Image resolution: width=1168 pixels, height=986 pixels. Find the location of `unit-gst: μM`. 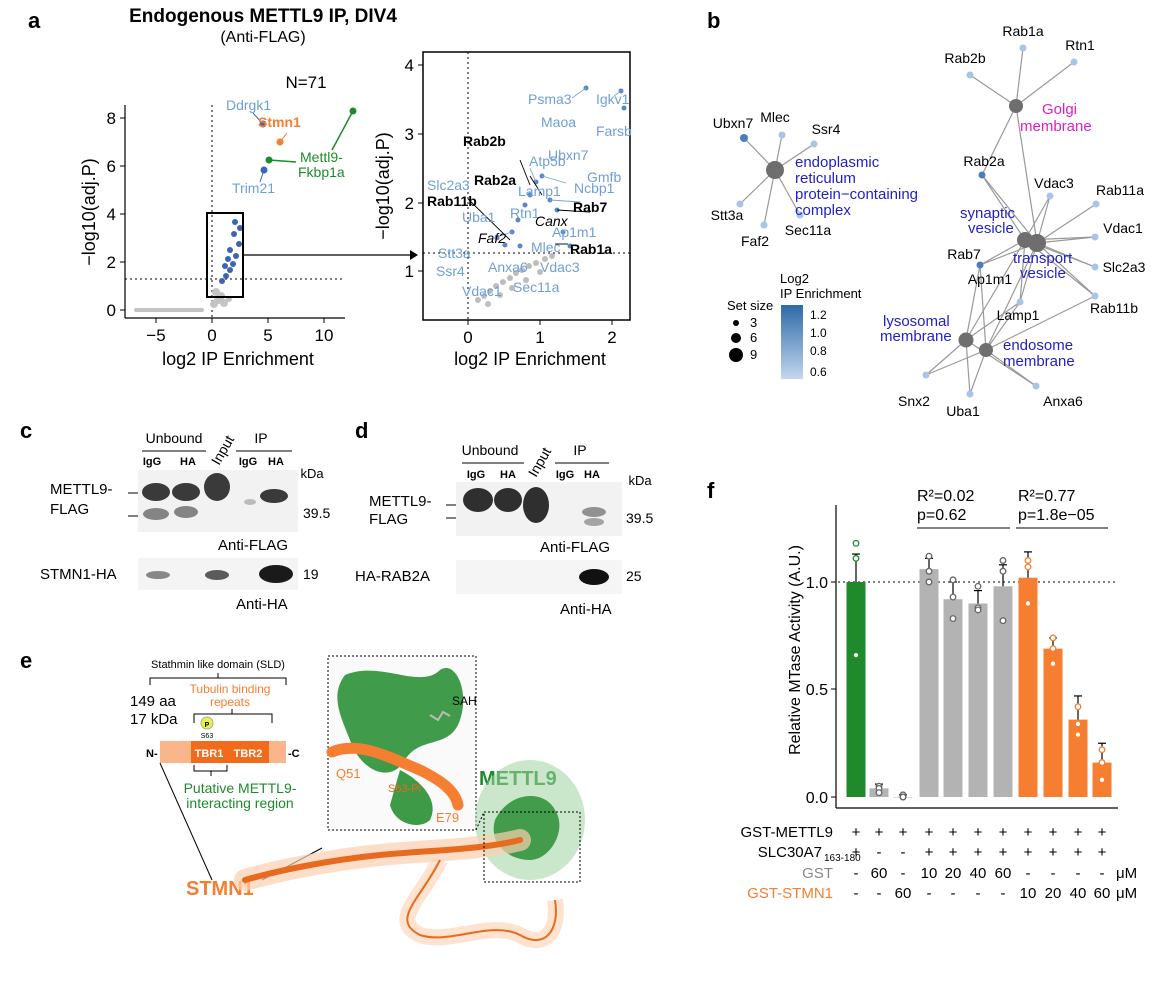

unit-gst: μM is located at coordinates (1126, 873).